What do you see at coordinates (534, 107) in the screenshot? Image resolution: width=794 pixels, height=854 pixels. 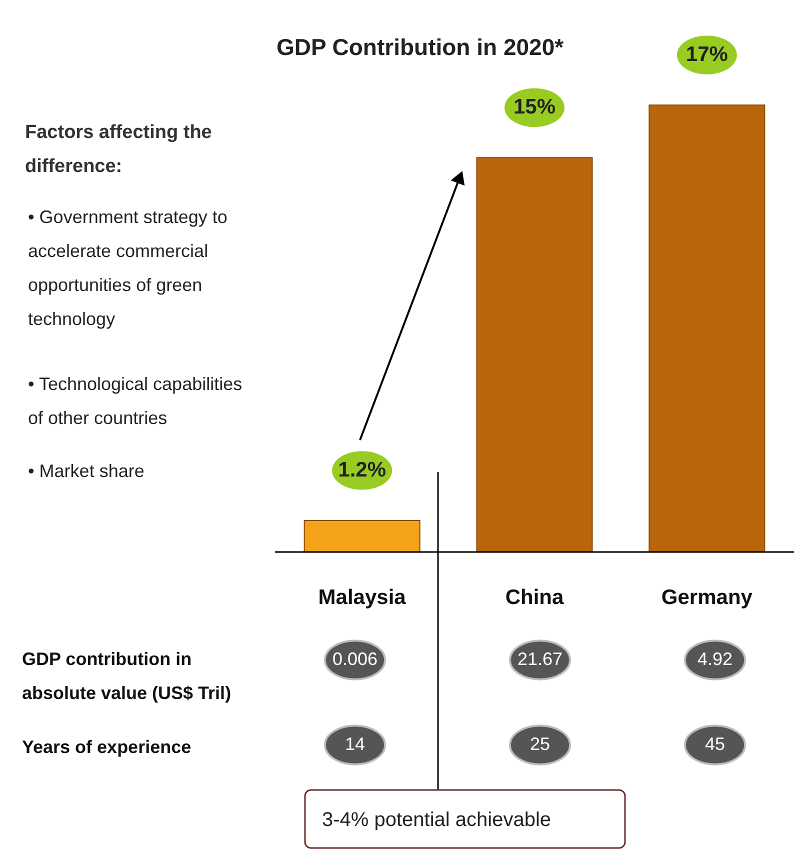 I see `data-label: 15%` at bounding box center [534, 107].